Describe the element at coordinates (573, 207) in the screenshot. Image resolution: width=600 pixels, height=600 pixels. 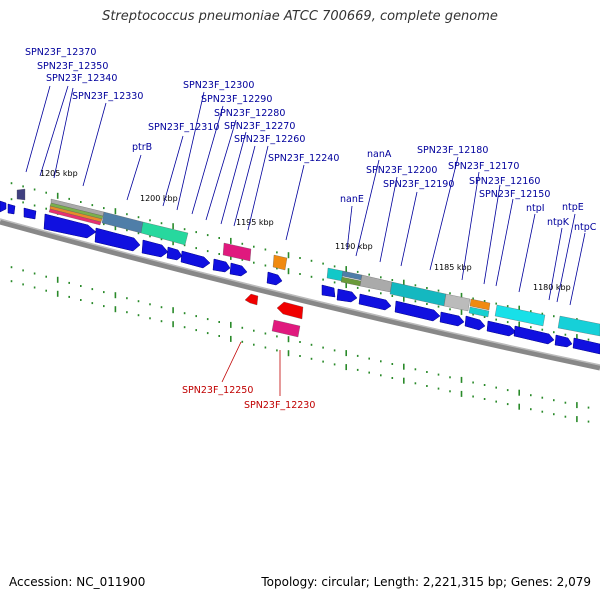
I see `gene-label: ntpE` at that location.